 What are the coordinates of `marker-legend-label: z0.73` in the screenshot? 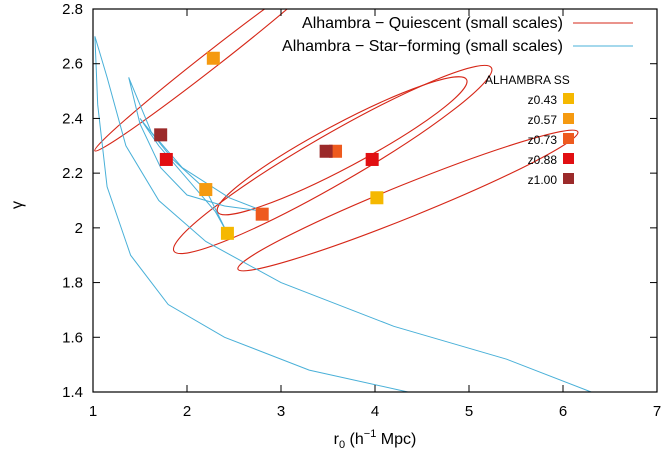 It's located at (543, 140).